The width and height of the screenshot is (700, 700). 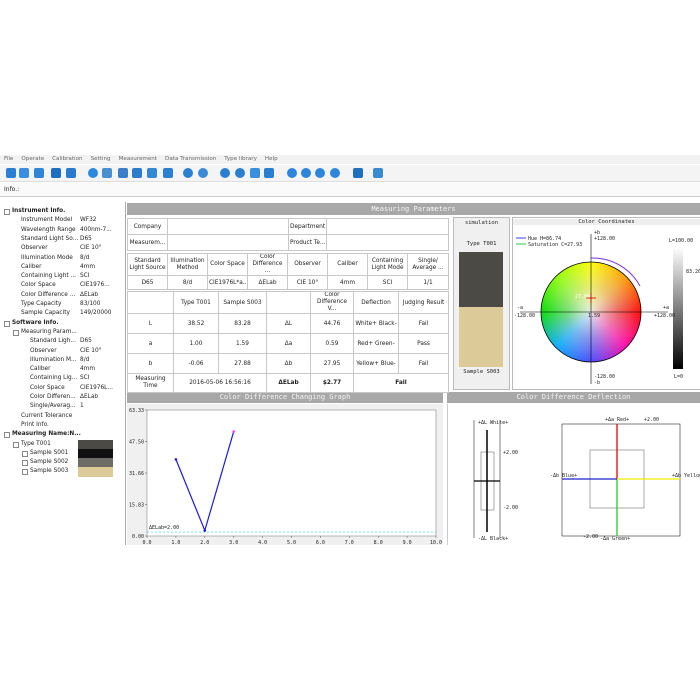 I want to click on tree-row: Color Difference ... ΔELab, so click(x=62, y=295).